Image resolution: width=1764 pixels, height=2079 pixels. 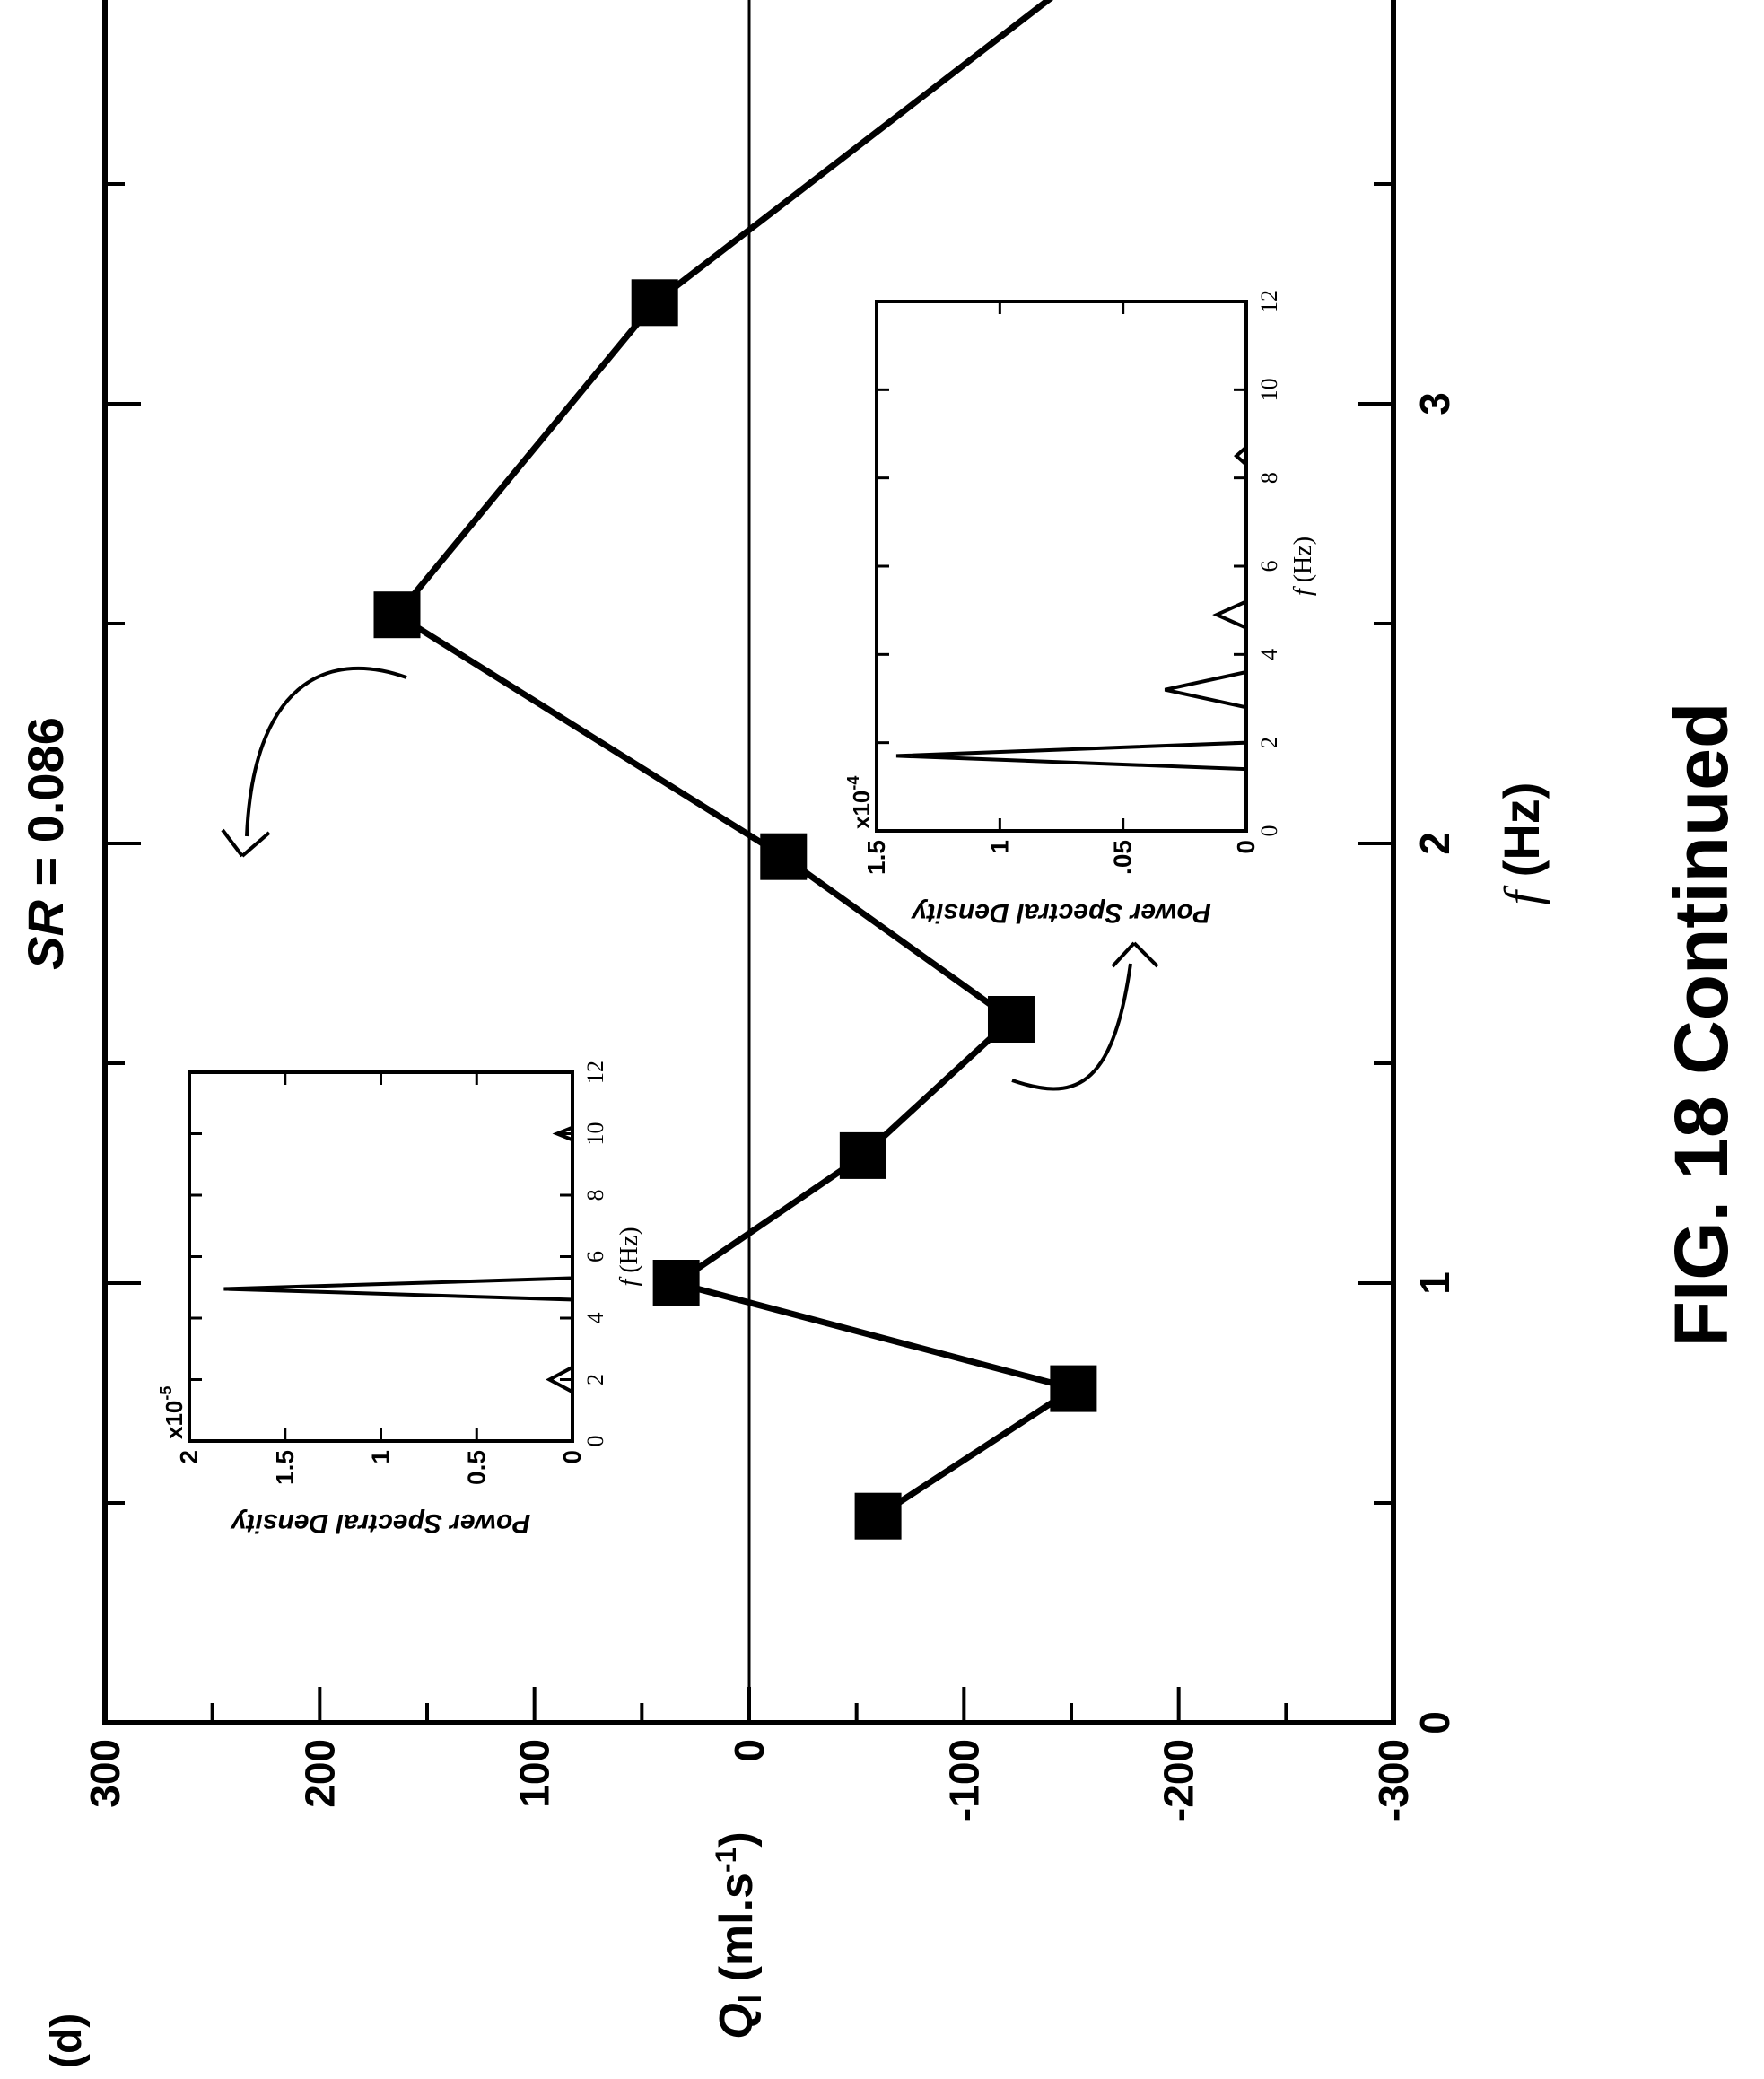 I want to click on inset-b-y-label: Power Spectral Density, so click(x=1061, y=913).